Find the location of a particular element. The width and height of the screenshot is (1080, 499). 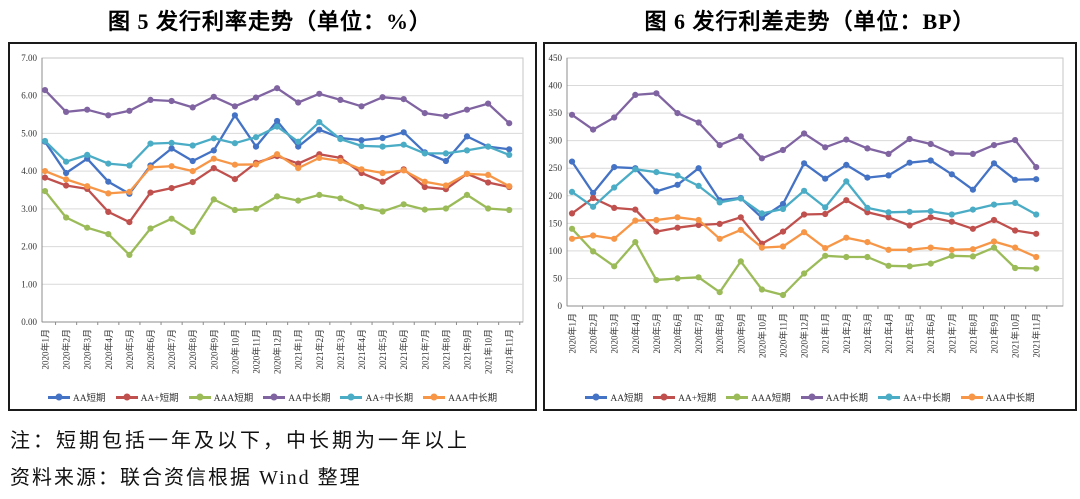

fig5-y-tick-label: 4.00 is located at coordinates (29, 171).